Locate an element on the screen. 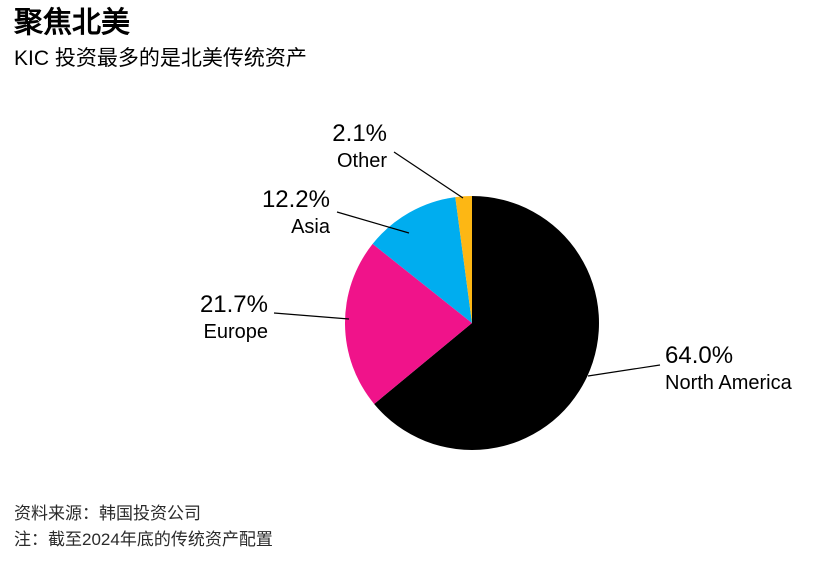 The width and height of the screenshot is (817, 571). callout-other-value: 2.1% is located at coordinates (359, 133).